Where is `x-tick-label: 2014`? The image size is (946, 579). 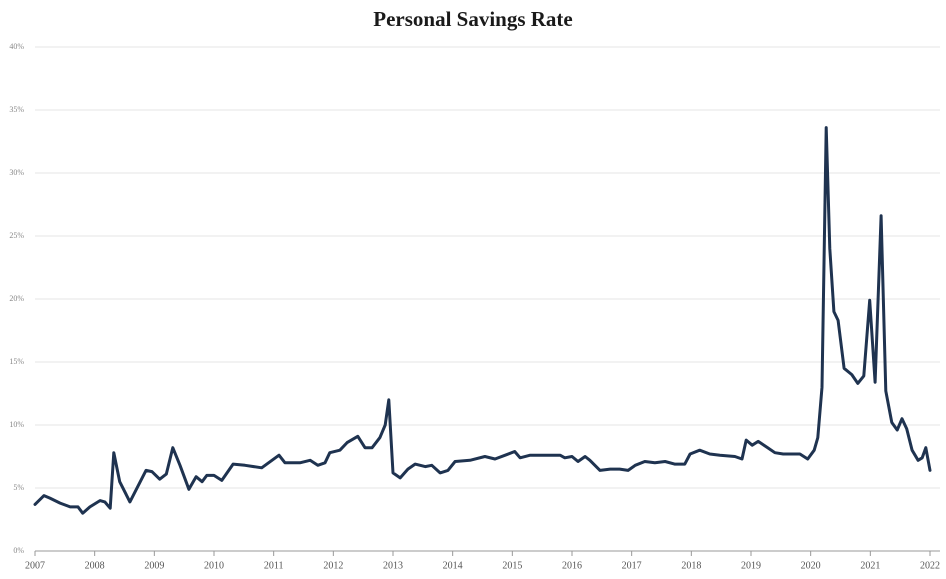
x-tick-label: 2014 is located at coordinates (453, 565).